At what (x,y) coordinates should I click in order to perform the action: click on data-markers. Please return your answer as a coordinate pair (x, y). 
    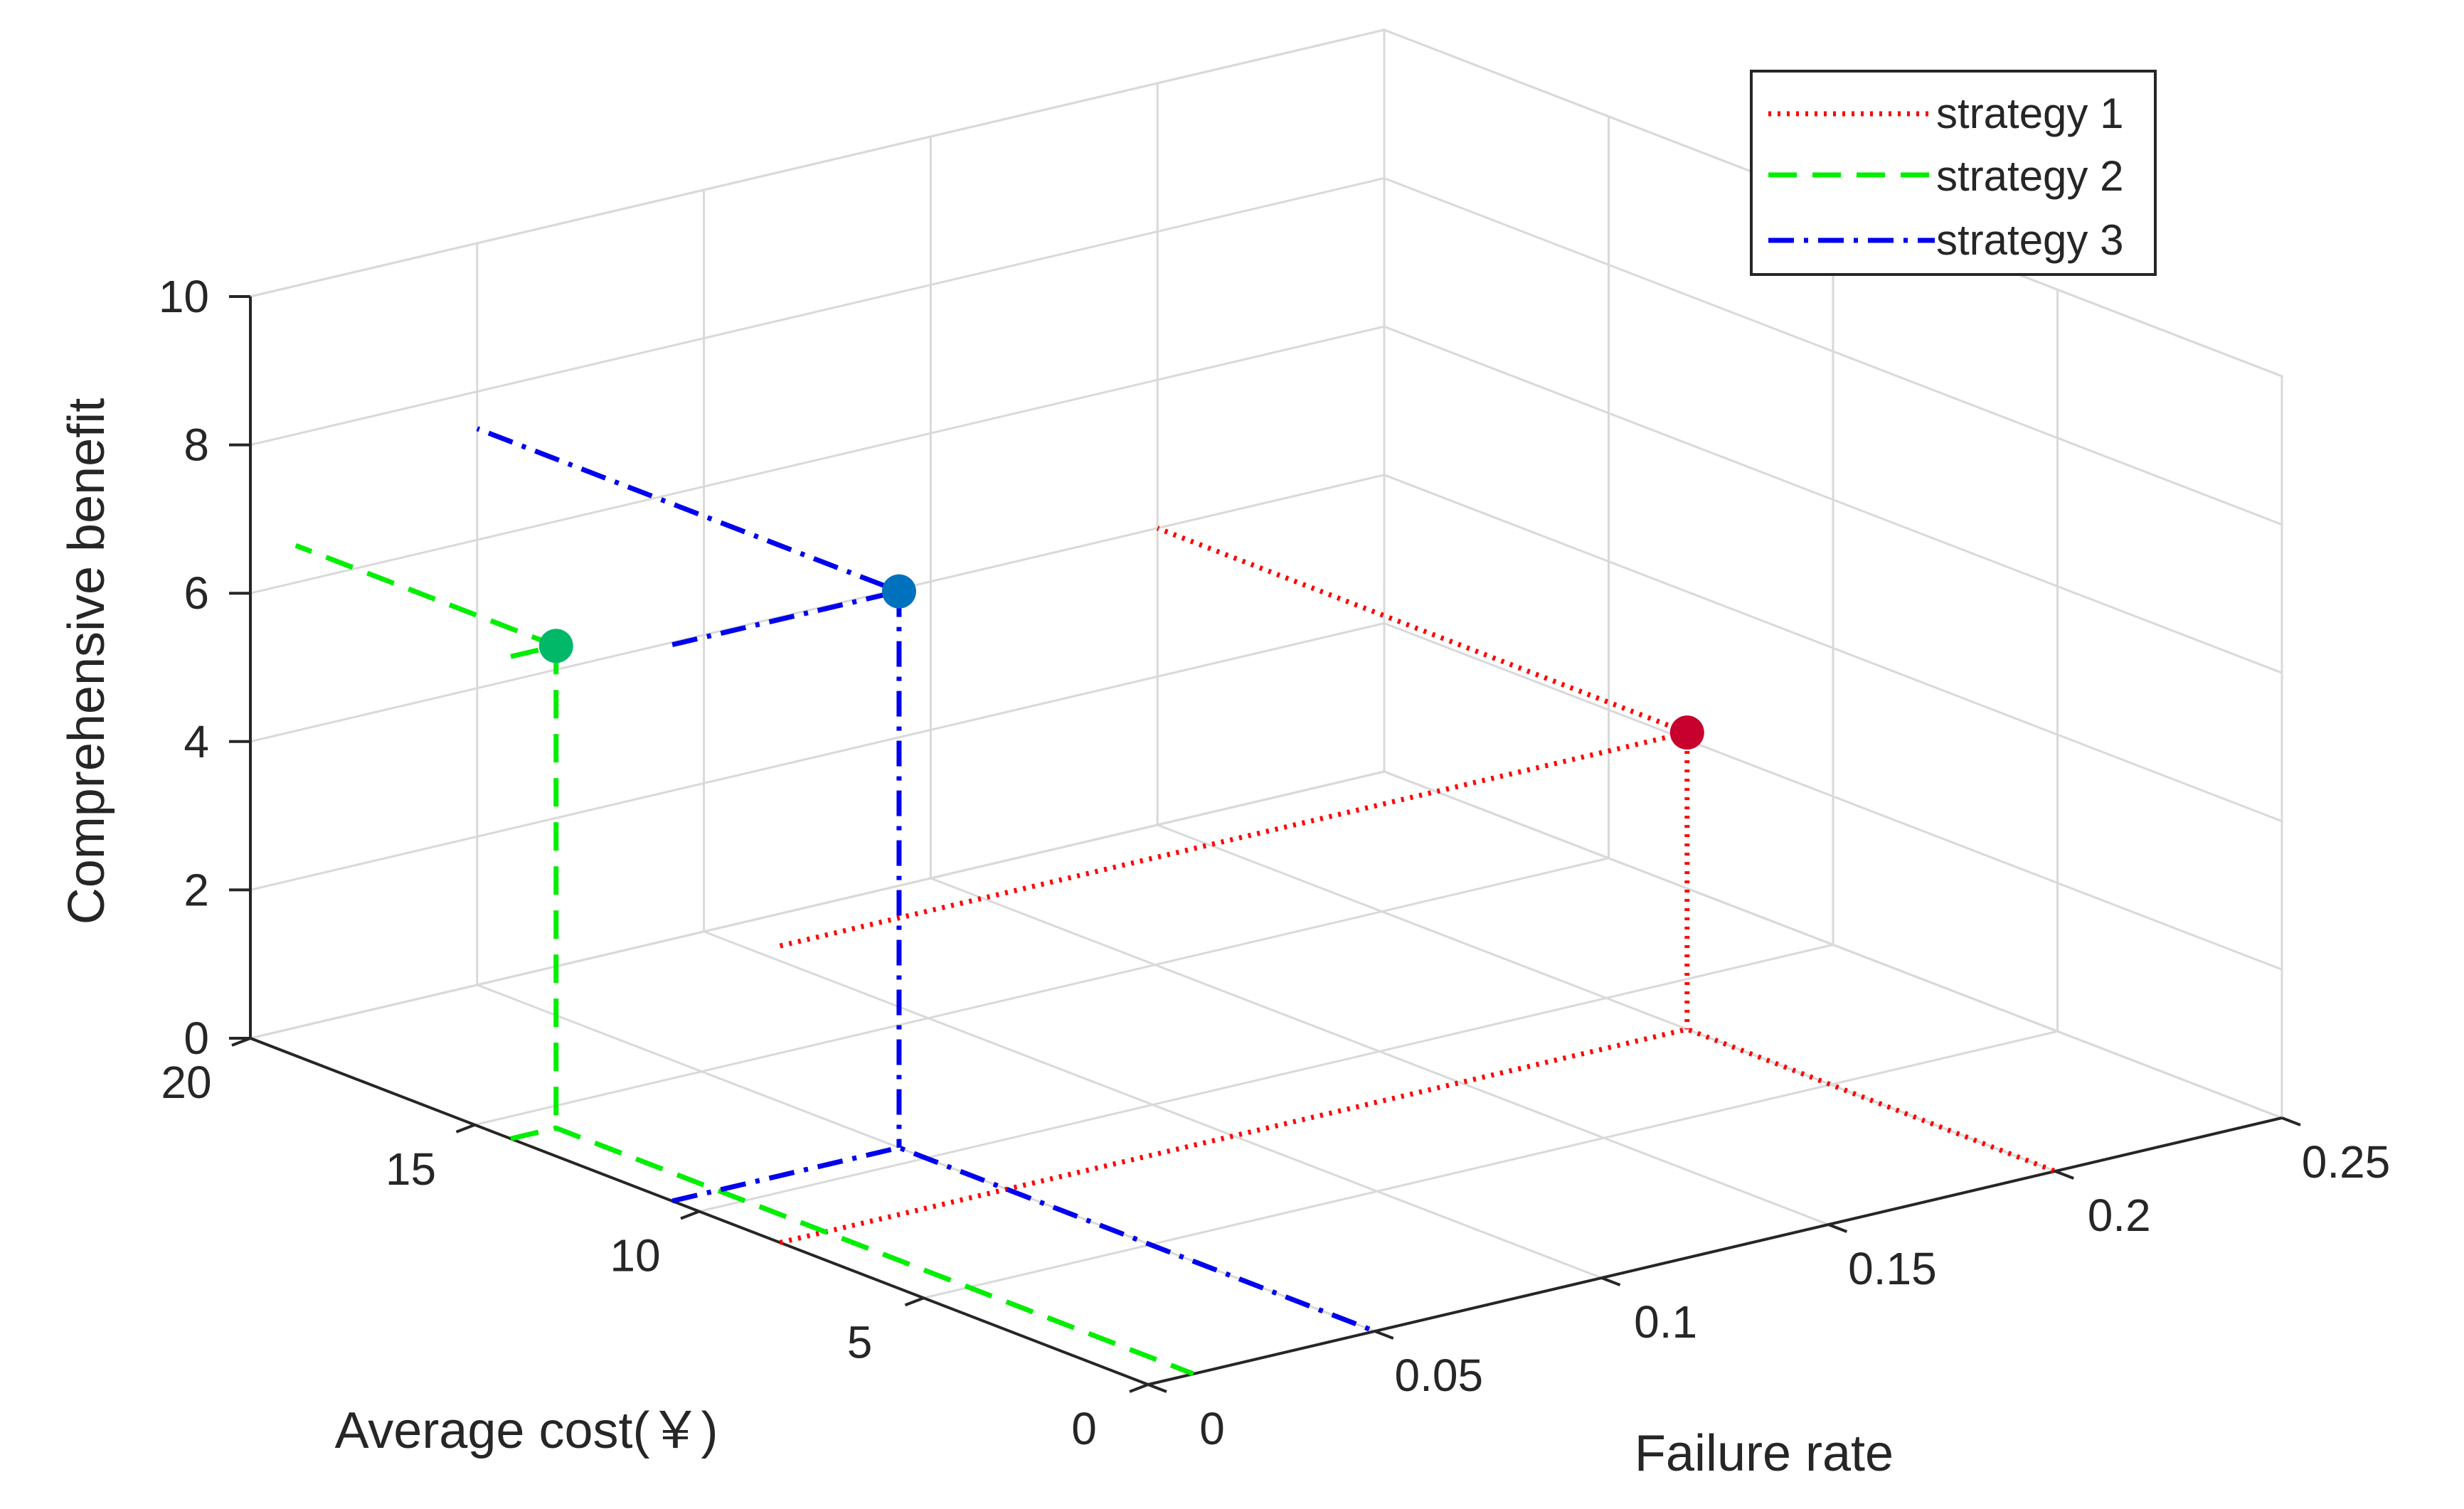
    Looking at the image, I should click on (1121, 662).